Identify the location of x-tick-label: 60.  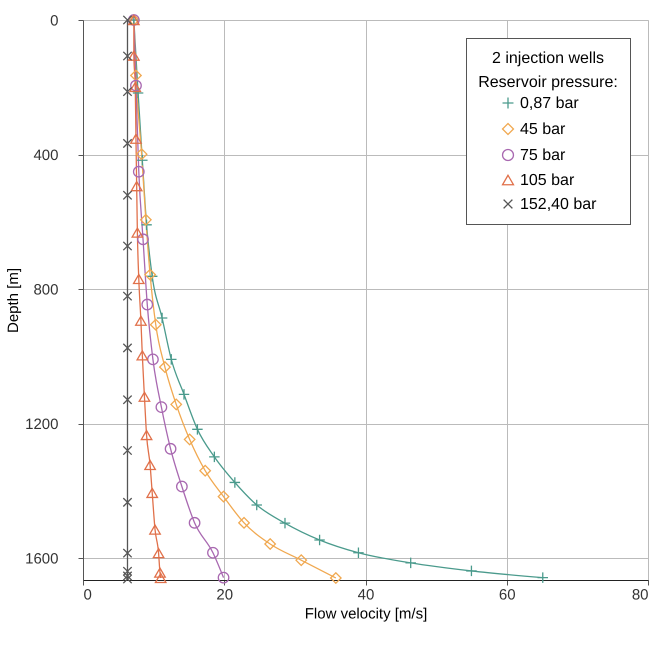
(507, 595).